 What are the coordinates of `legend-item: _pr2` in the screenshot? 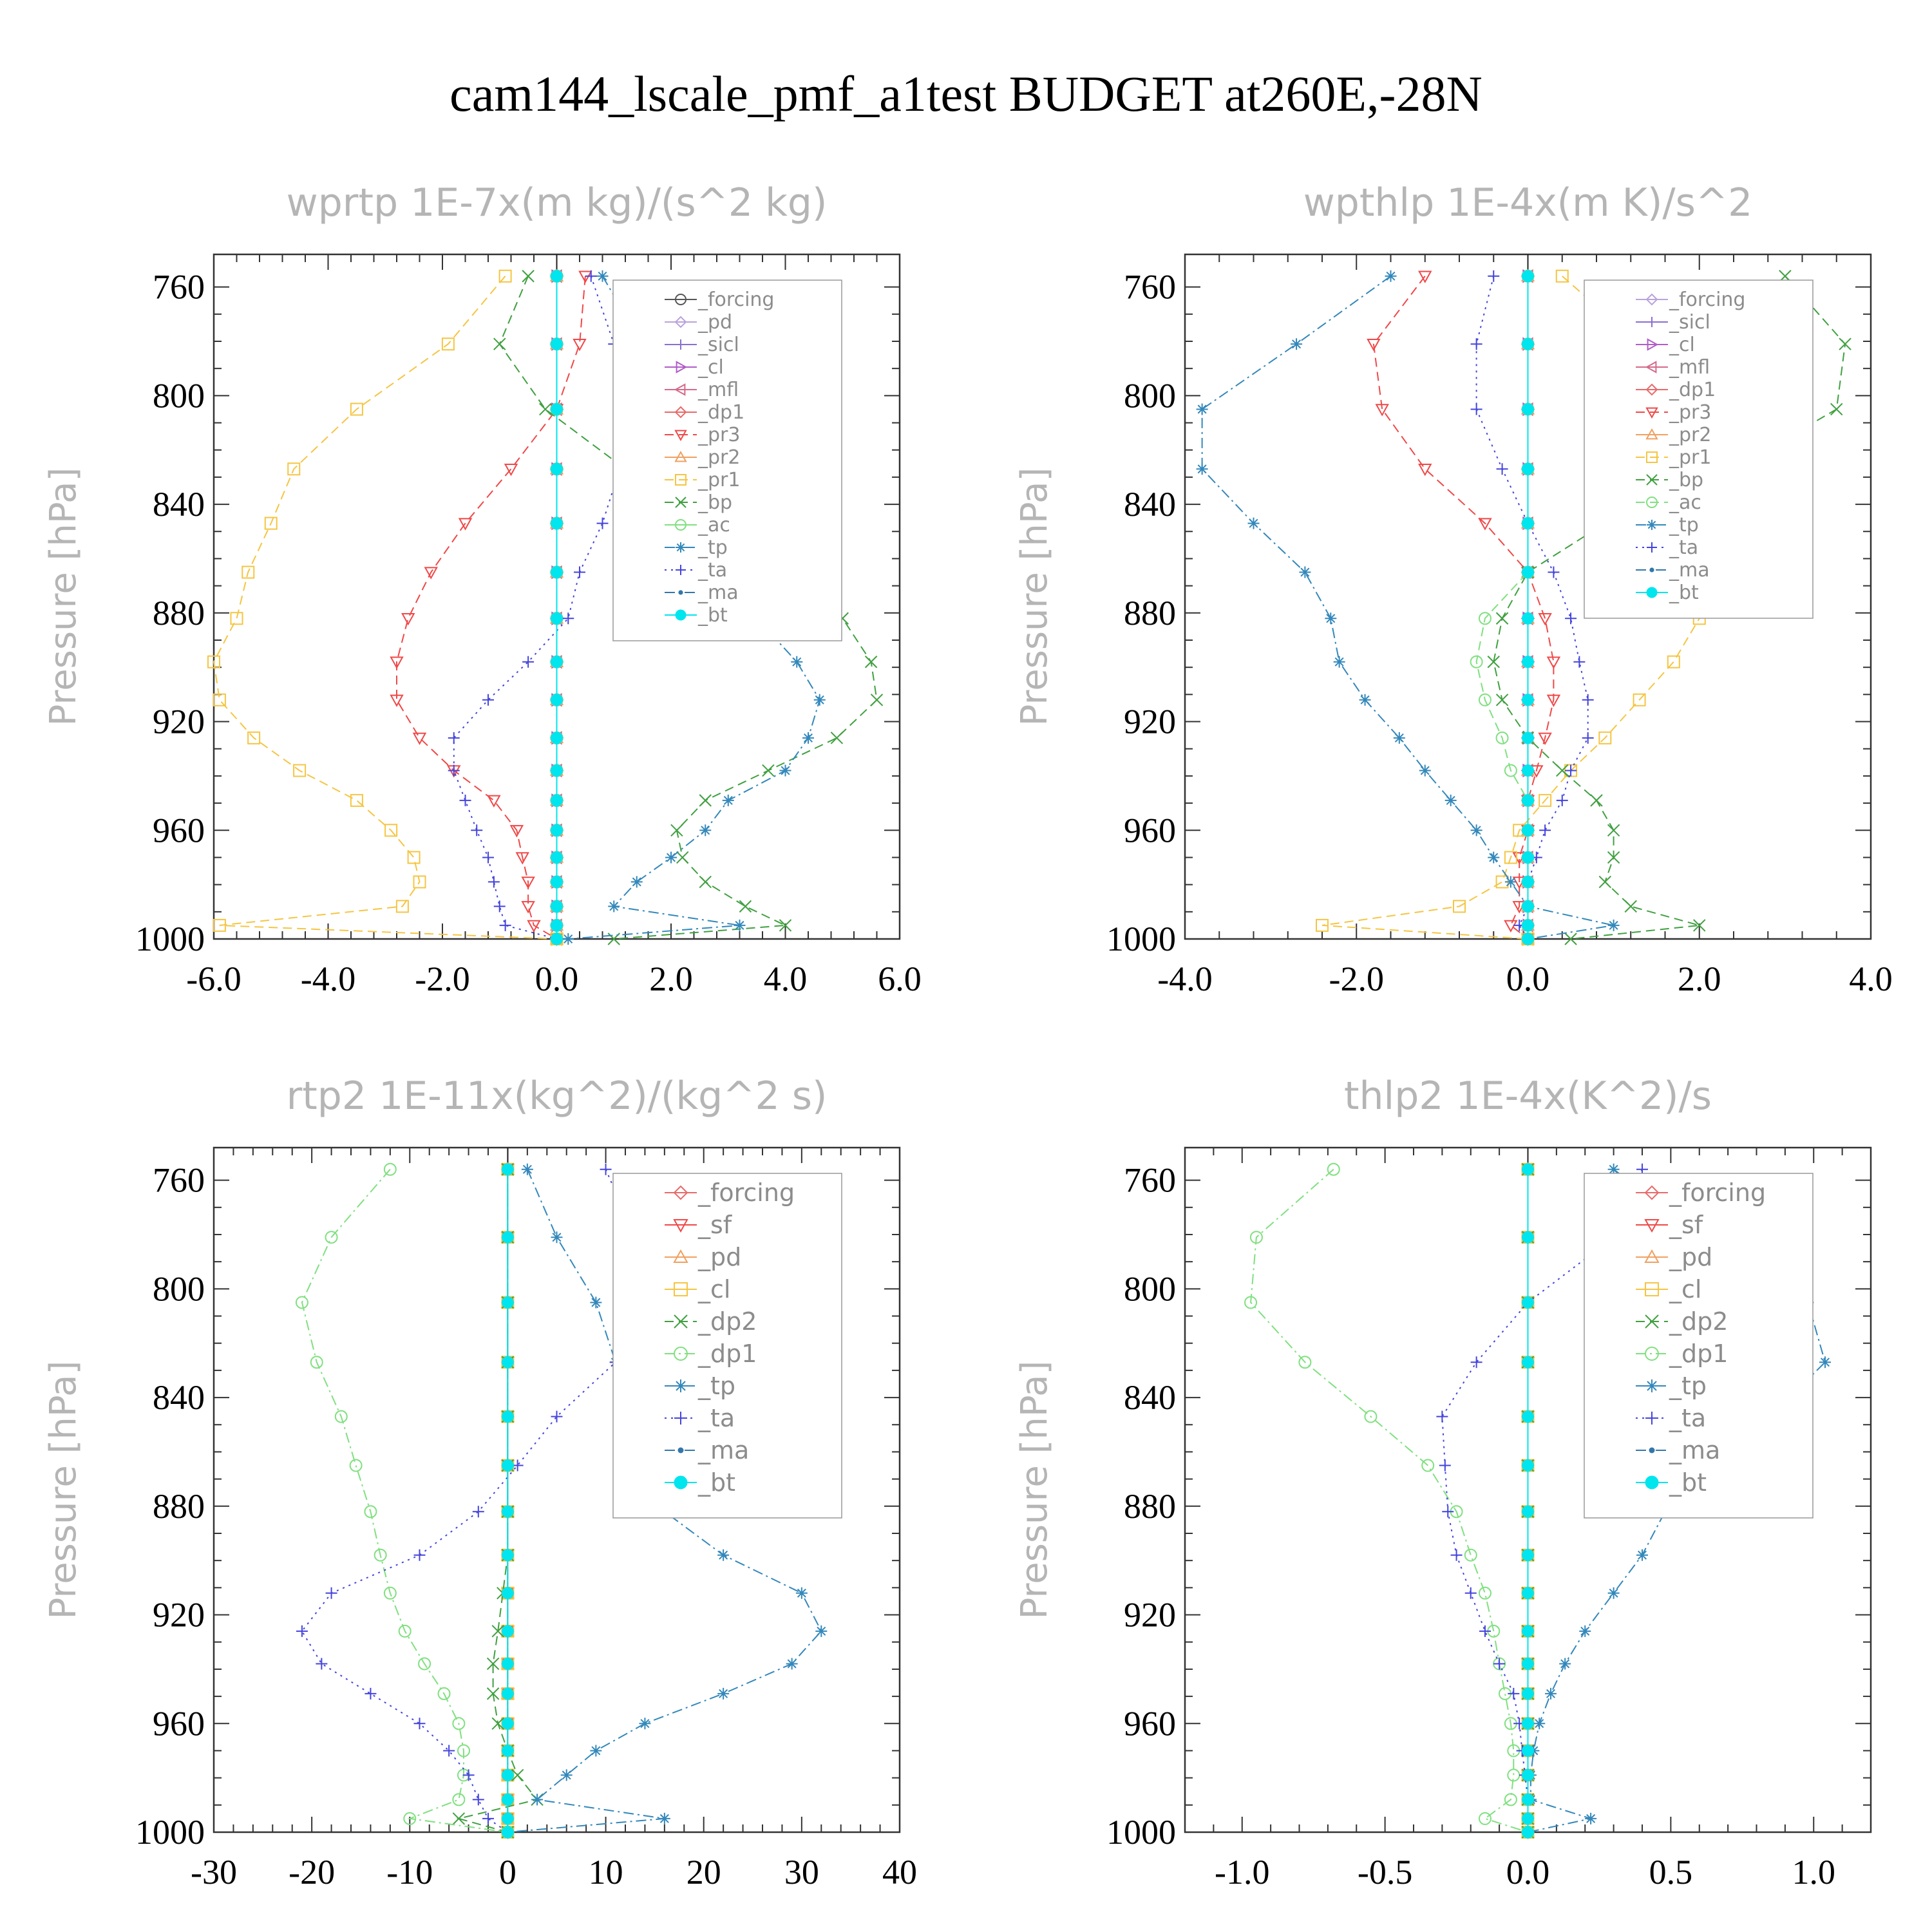 It's located at (1673, 435).